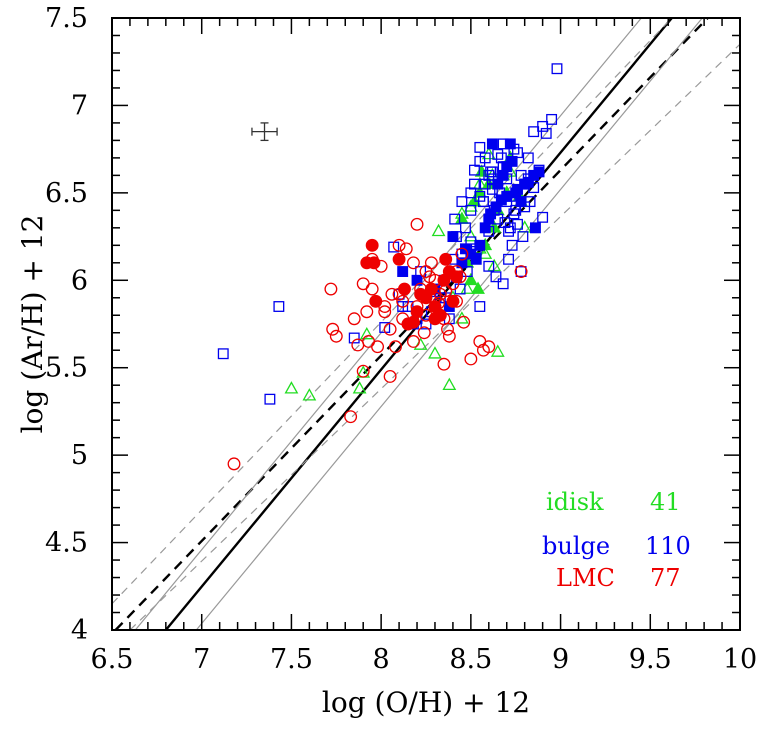 Image resolution: width=767 pixels, height=729 pixels. What do you see at coordinates (470, 659) in the screenshot?
I see `x-tick-label: 8.5` at bounding box center [470, 659].